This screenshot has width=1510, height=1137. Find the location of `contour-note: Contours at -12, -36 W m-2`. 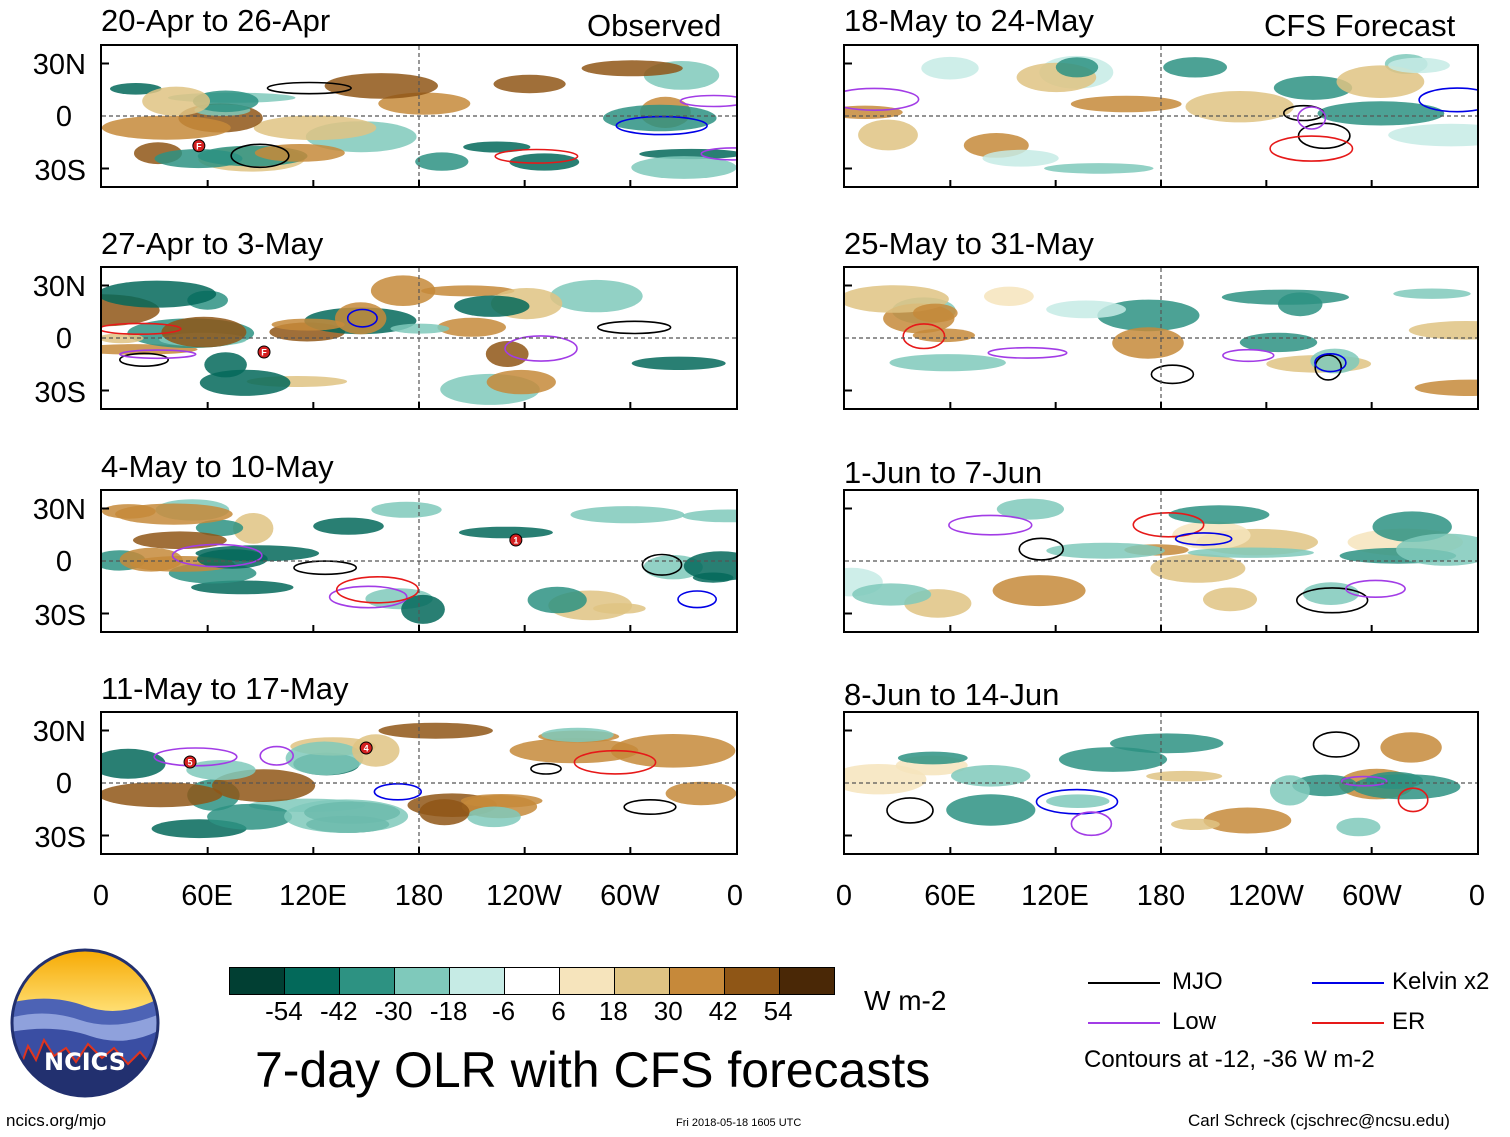

contour-note: Contours at -12, -36 W m-2 is located at coordinates (1229, 1059).